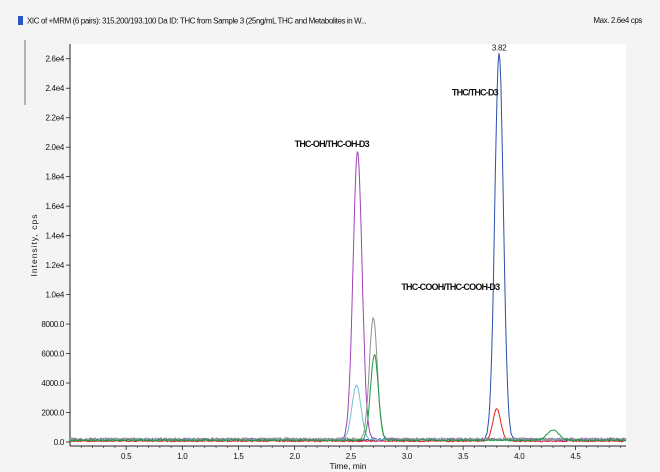 The height and width of the screenshot is (472, 660). I want to click on y-tick-label: 1.8e4, so click(54, 177).